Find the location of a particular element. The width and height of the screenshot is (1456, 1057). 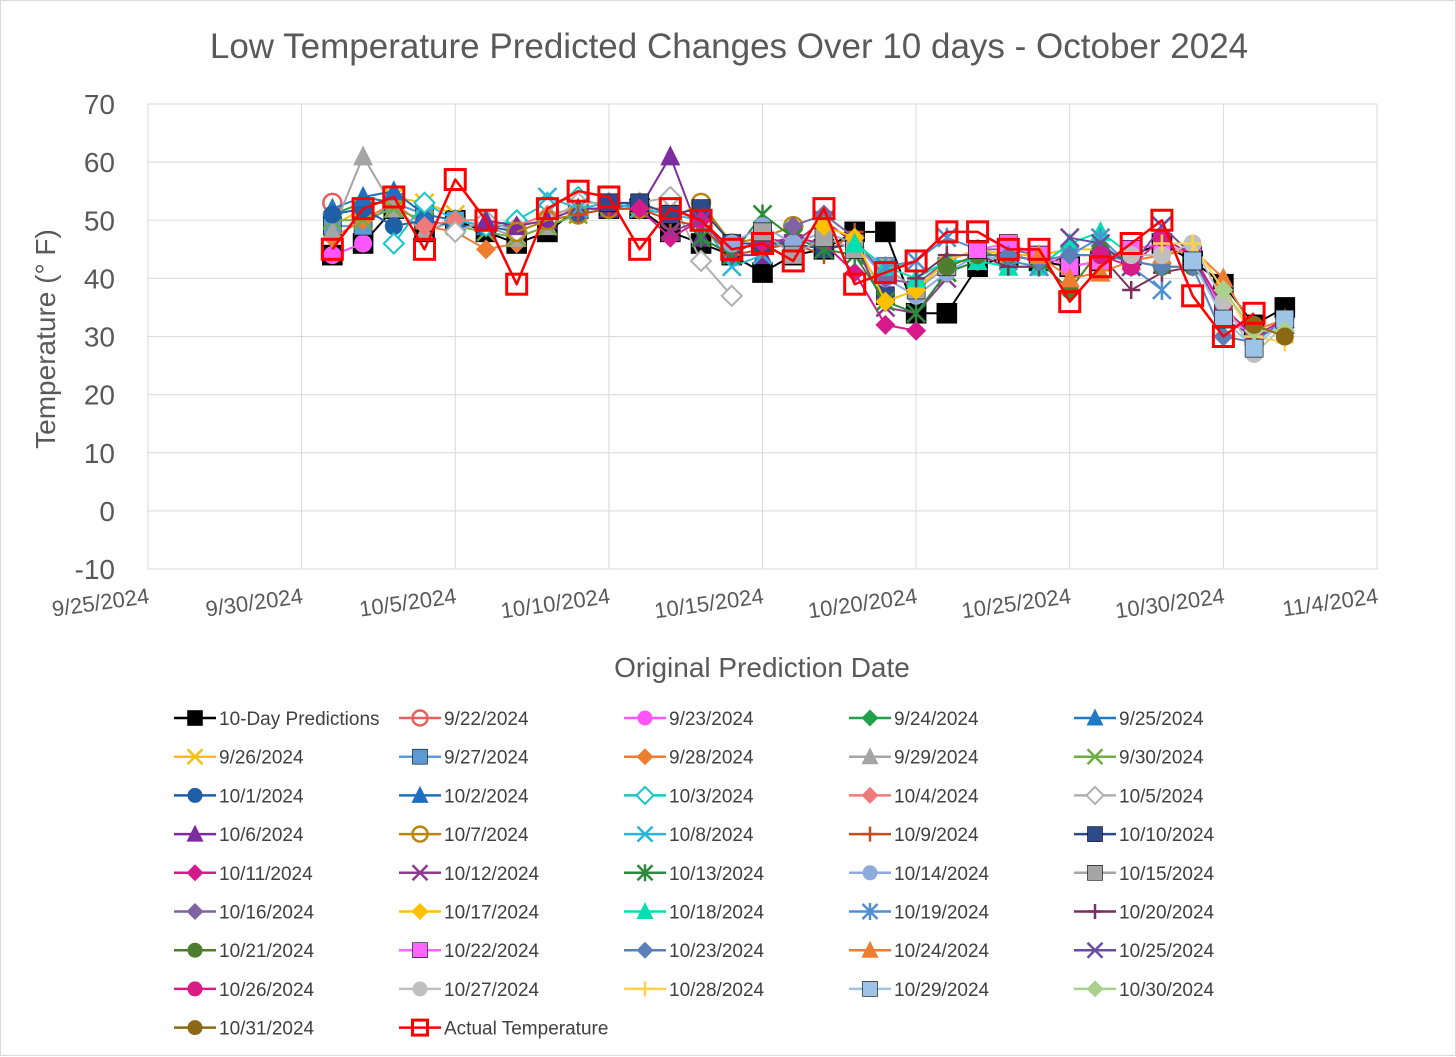

series-actual-temperature is located at coordinates (793, 258).